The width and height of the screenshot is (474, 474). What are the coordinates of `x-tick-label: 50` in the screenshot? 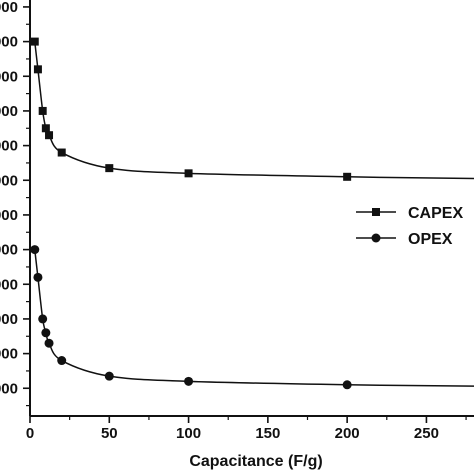 It's located at (109, 433).